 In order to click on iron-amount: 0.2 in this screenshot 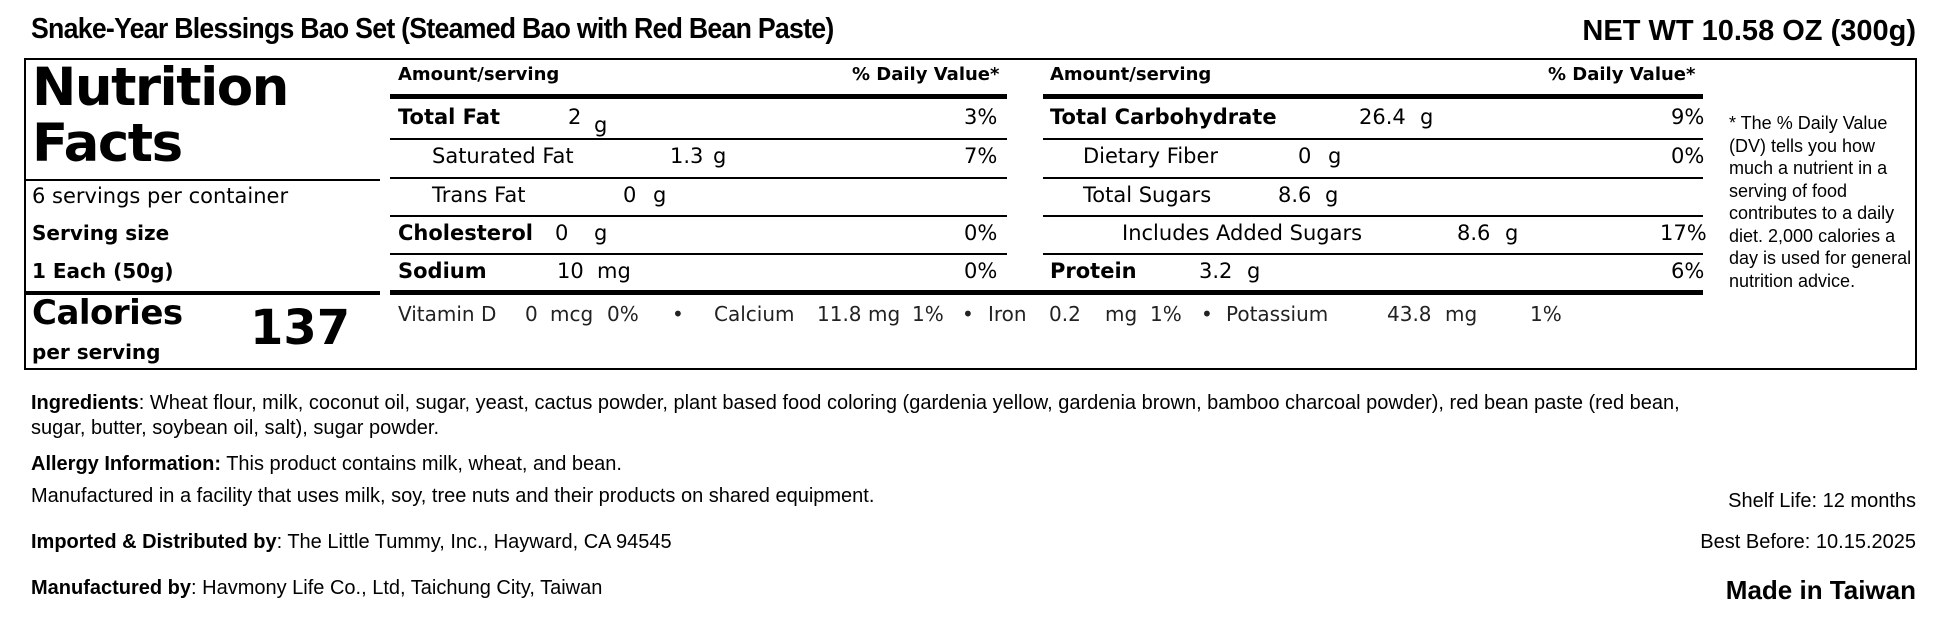, I will do `click(1065, 314)`.